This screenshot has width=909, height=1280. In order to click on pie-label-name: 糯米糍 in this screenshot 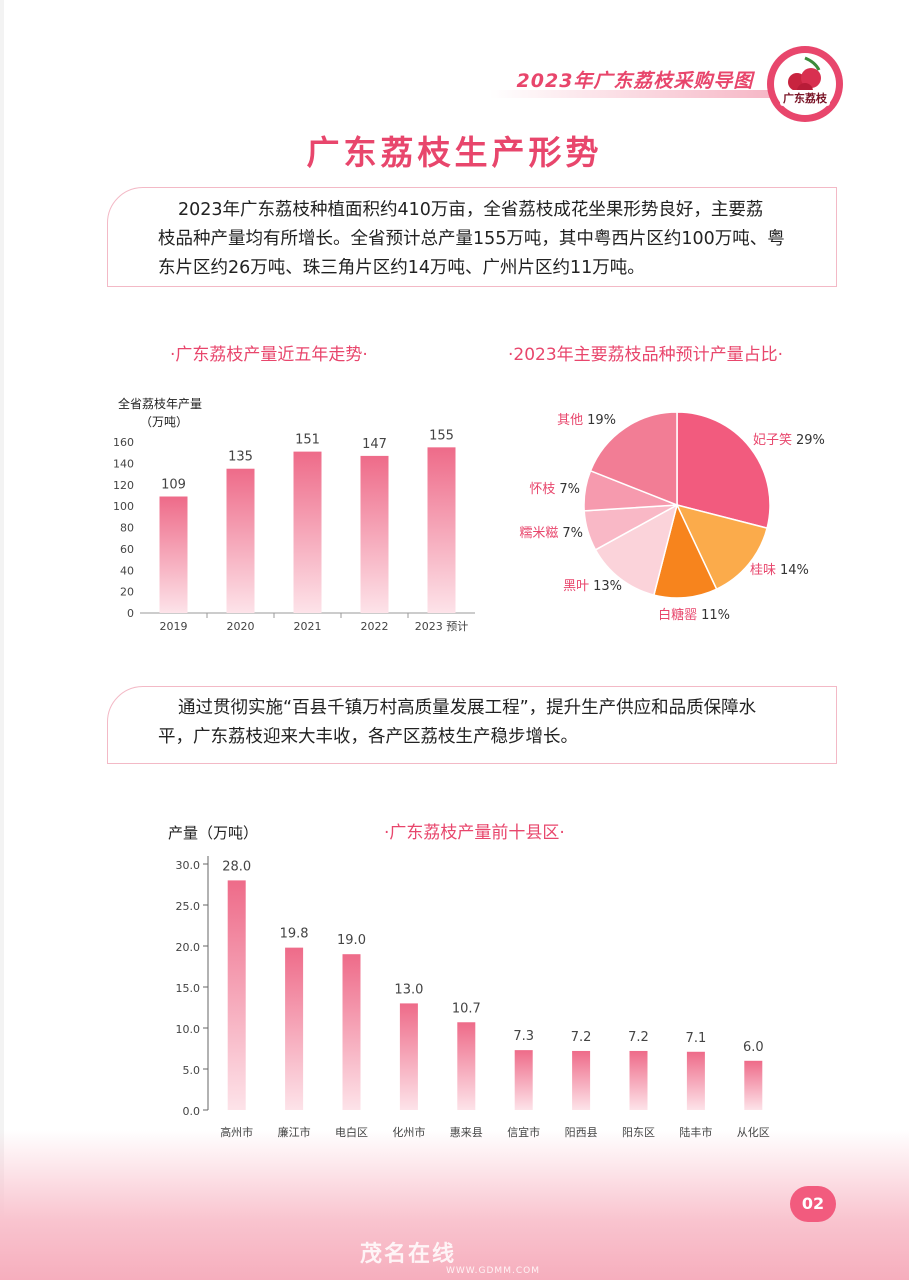, I will do `click(538, 533)`.